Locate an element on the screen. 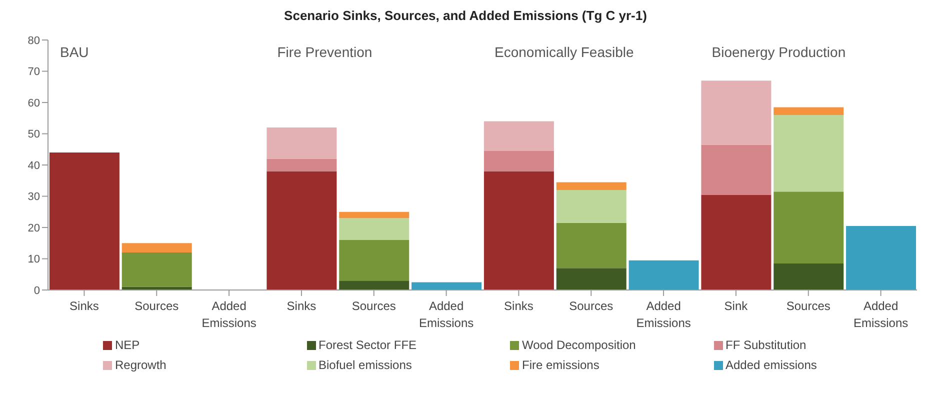 The image size is (931, 412). annotation: BAU is located at coordinates (74, 52).